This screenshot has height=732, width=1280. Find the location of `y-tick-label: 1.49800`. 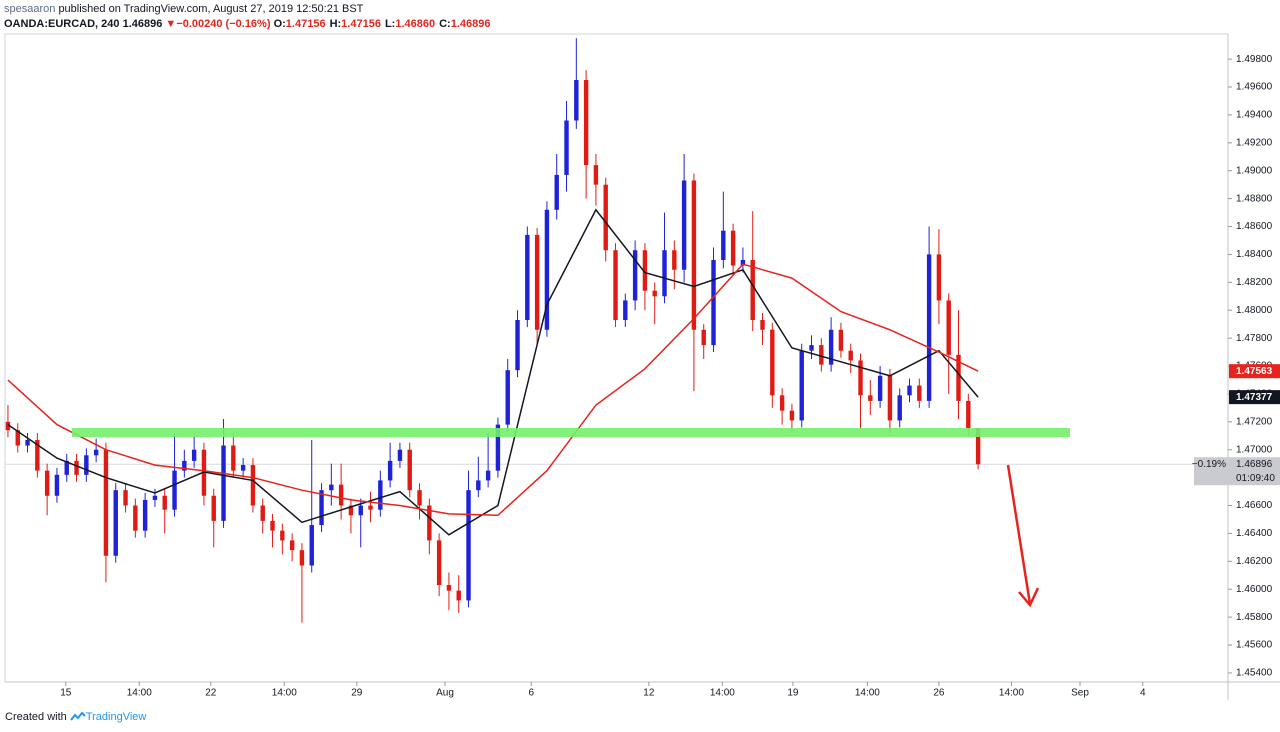

y-tick-label: 1.49800 is located at coordinates (1254, 59).